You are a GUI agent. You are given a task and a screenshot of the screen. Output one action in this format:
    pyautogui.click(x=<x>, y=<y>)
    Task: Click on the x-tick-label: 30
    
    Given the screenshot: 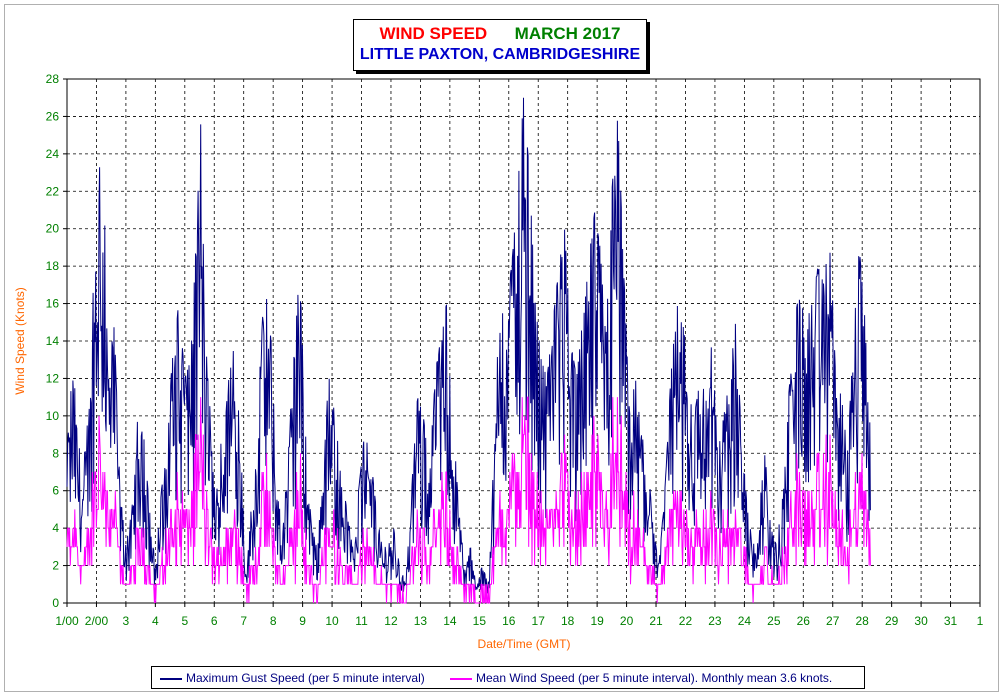 What is the action you would take?
    pyautogui.click(x=921, y=621)
    